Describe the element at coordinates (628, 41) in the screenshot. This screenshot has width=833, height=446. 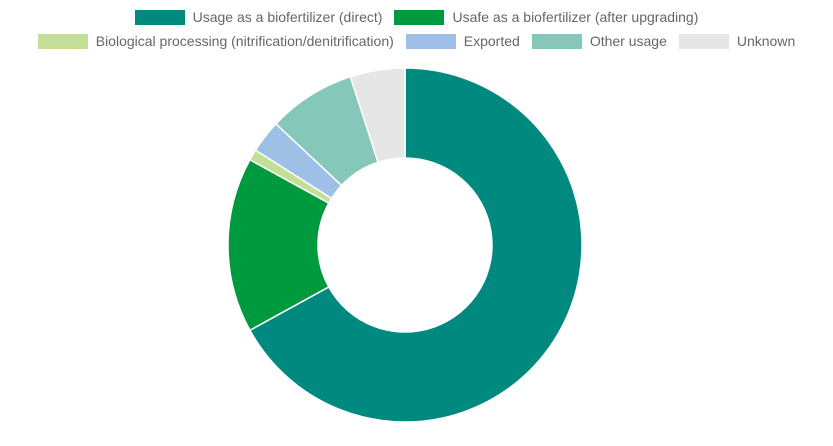
I see `legend-label: Other usage` at that location.